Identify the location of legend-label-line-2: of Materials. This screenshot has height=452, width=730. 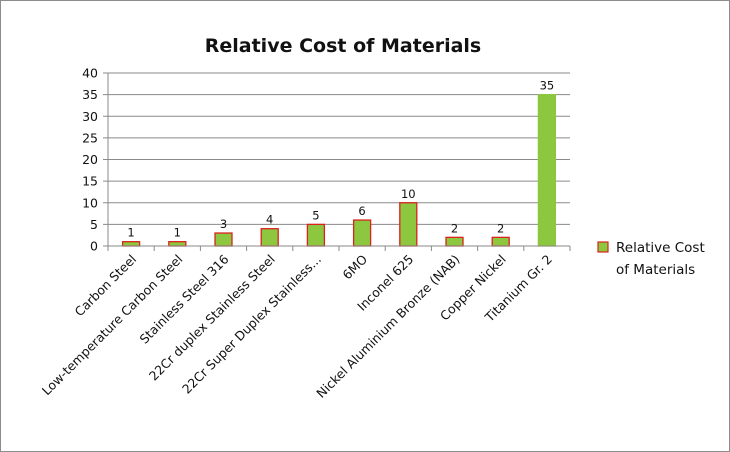
(655, 270).